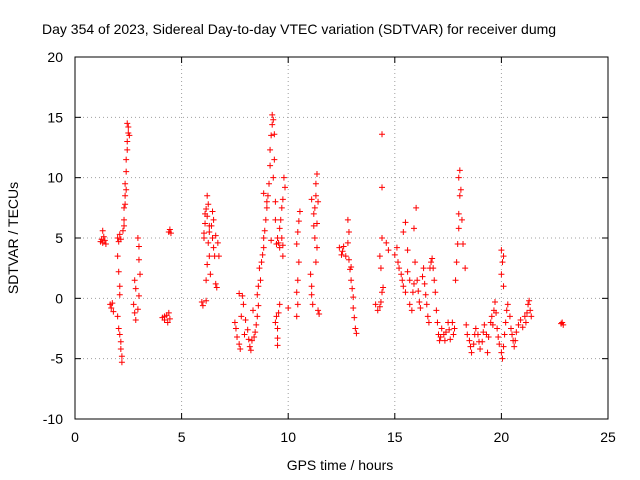 The image size is (640, 480). What do you see at coordinates (55, 117) in the screenshot?
I see `y-tick-label: 15` at bounding box center [55, 117].